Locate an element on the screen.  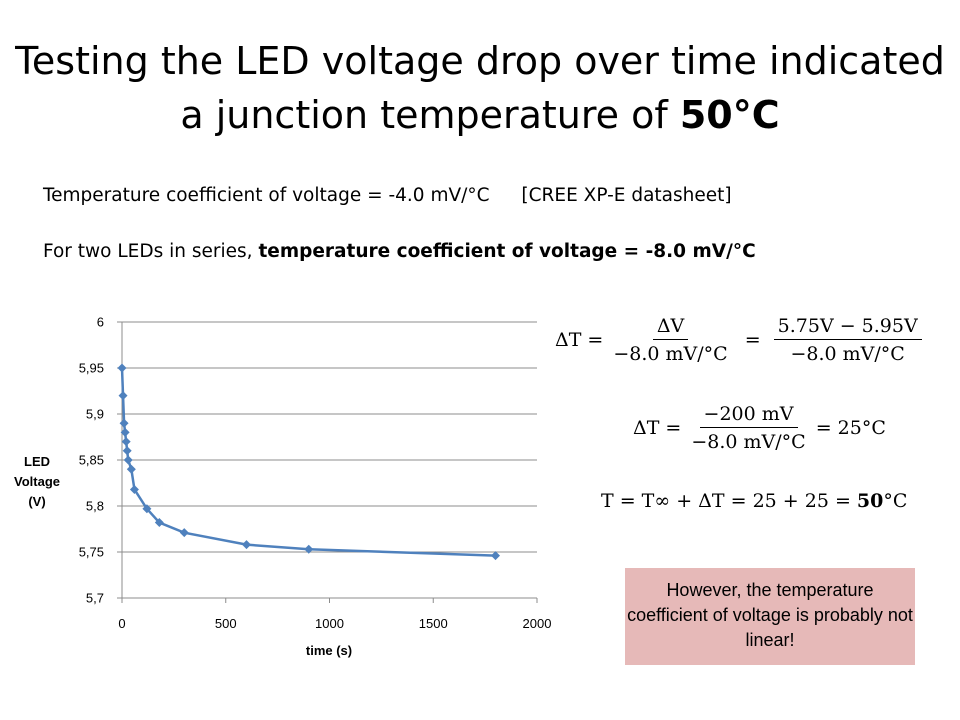
x-tick-label: 500 is located at coordinates (226, 623).